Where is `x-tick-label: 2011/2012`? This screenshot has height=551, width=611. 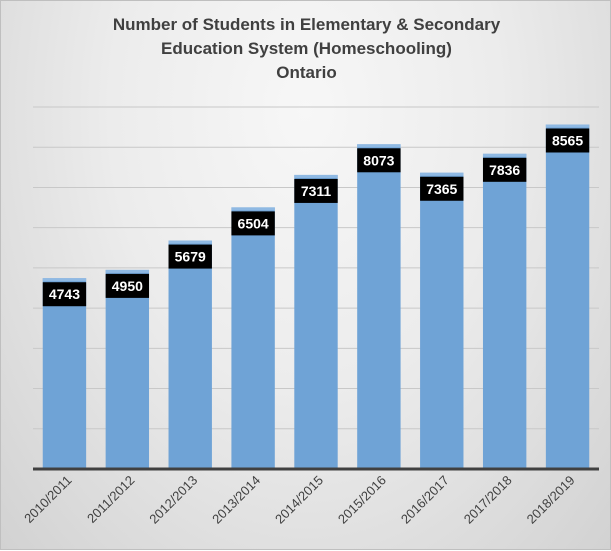 x-tick-label: 2011/2012 is located at coordinates (110, 499).